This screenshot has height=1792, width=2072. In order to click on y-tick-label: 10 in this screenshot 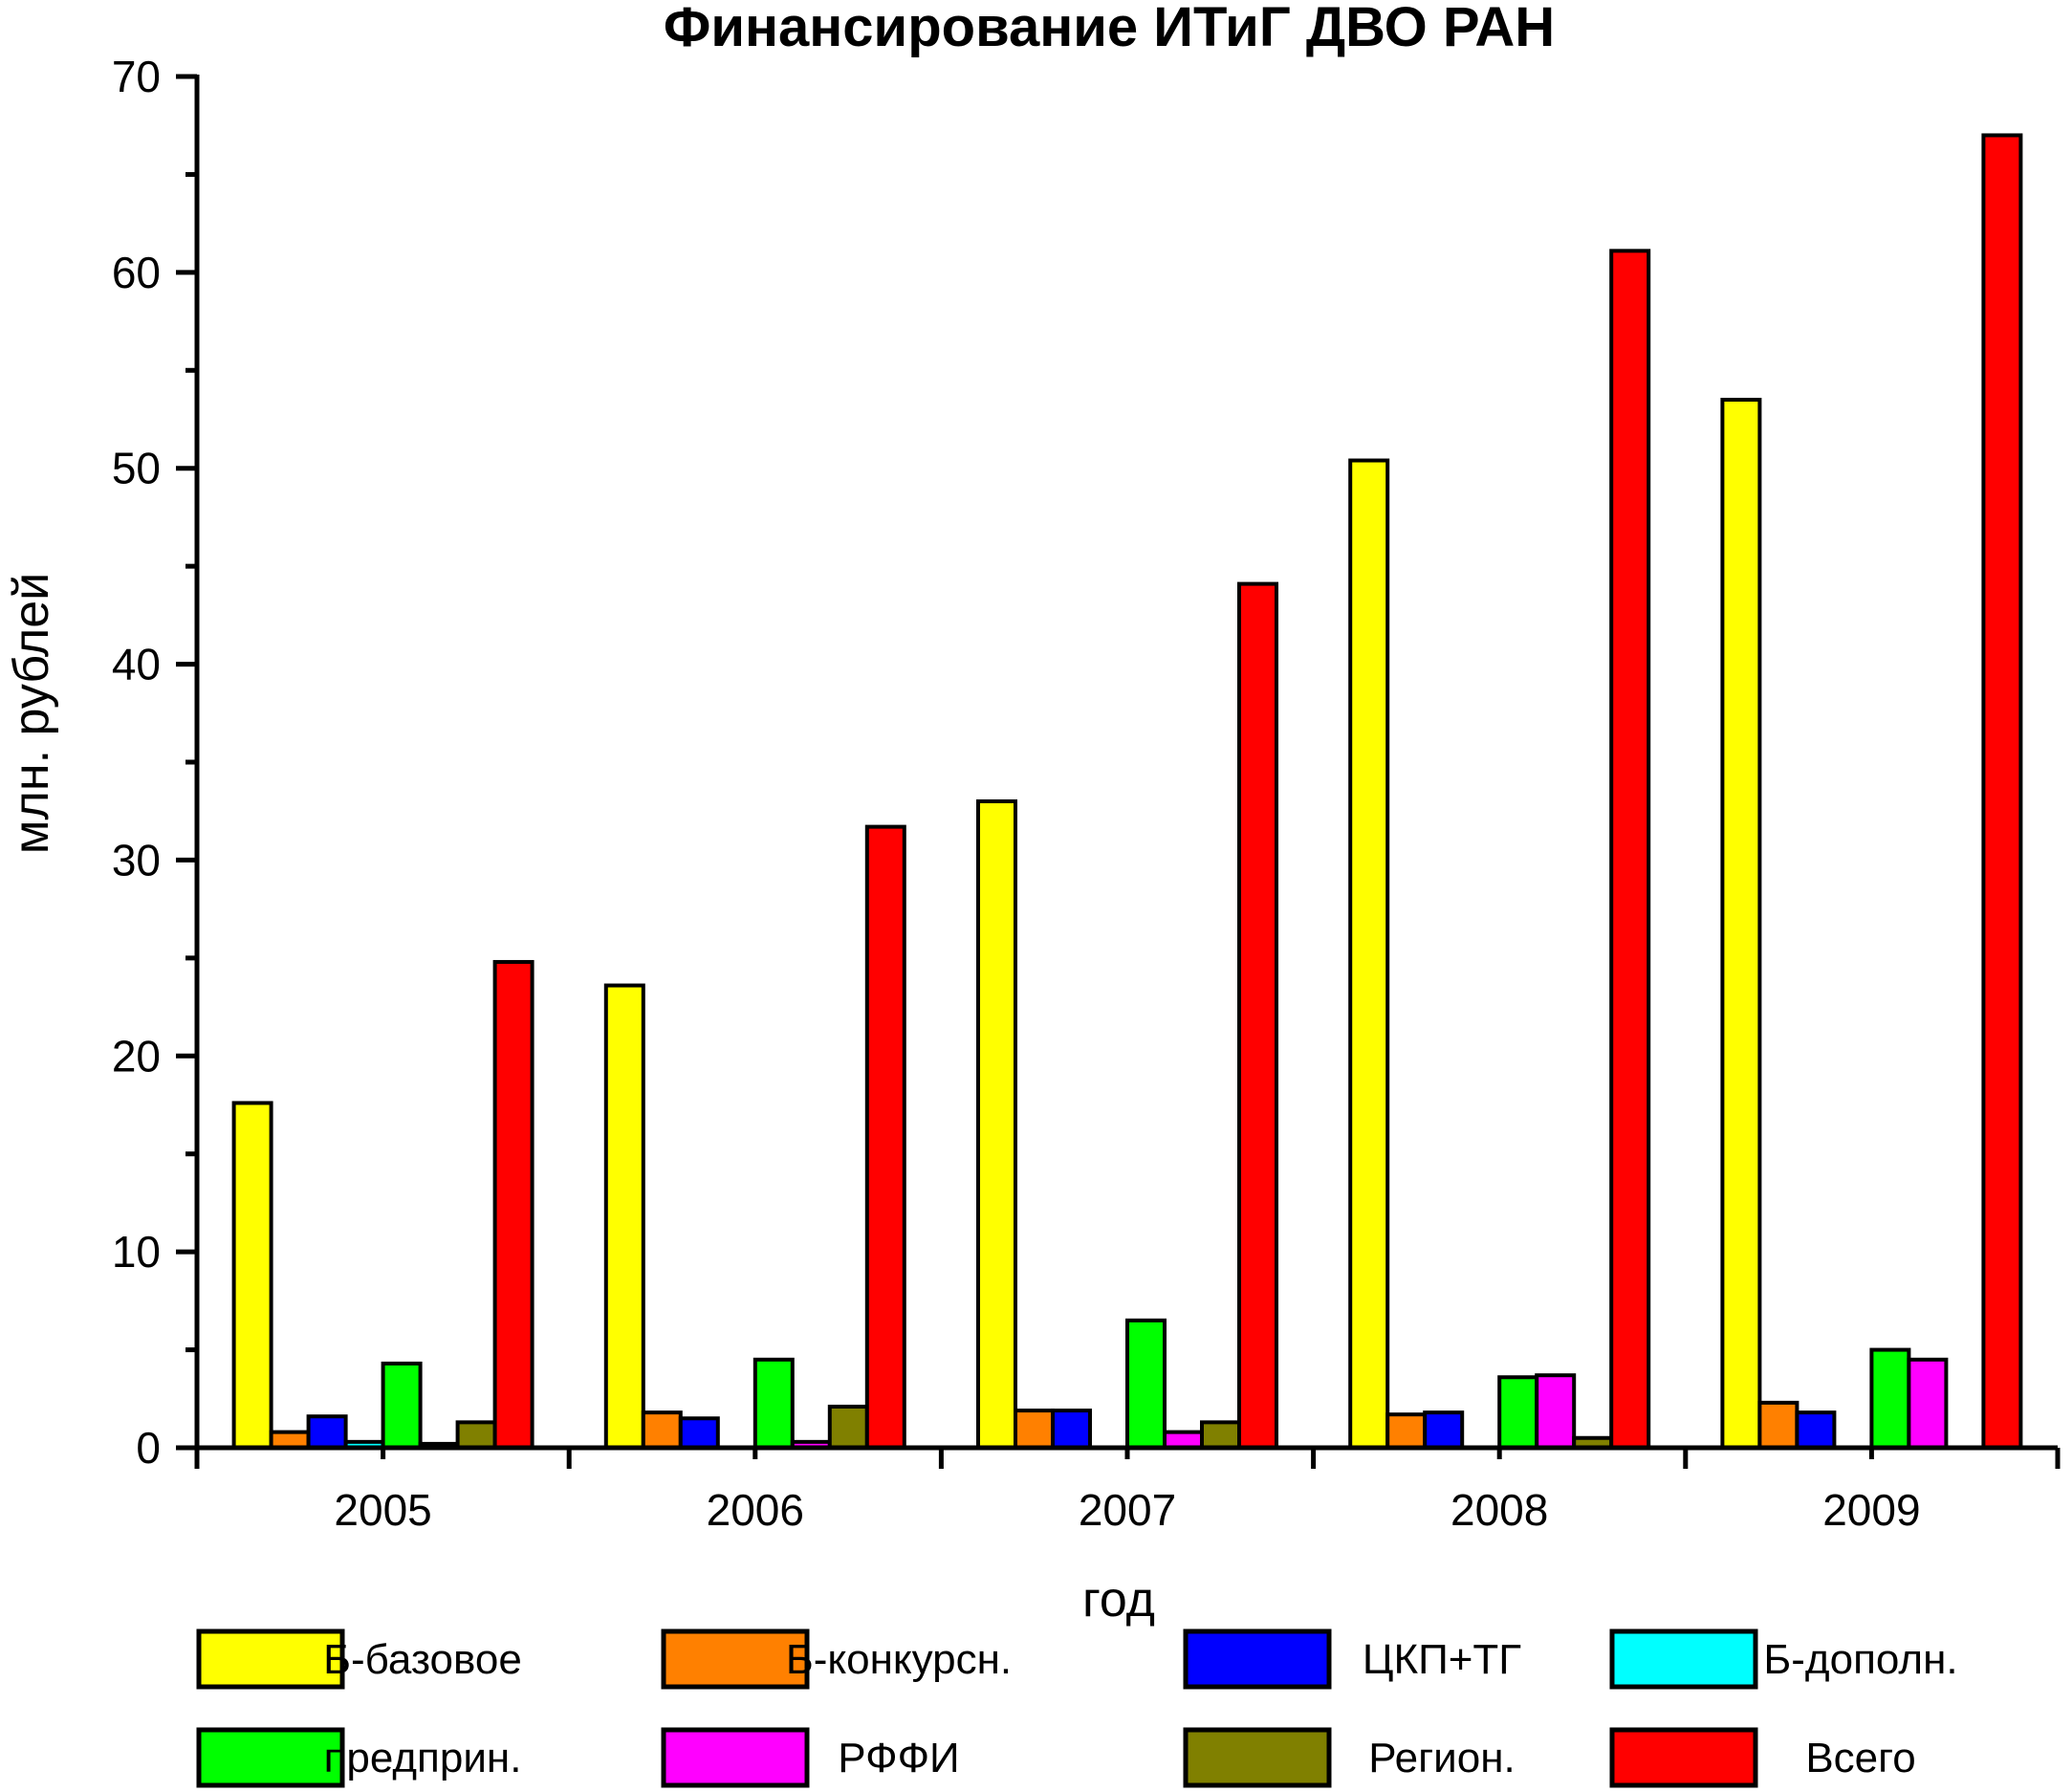, I will do `click(136, 1252)`.